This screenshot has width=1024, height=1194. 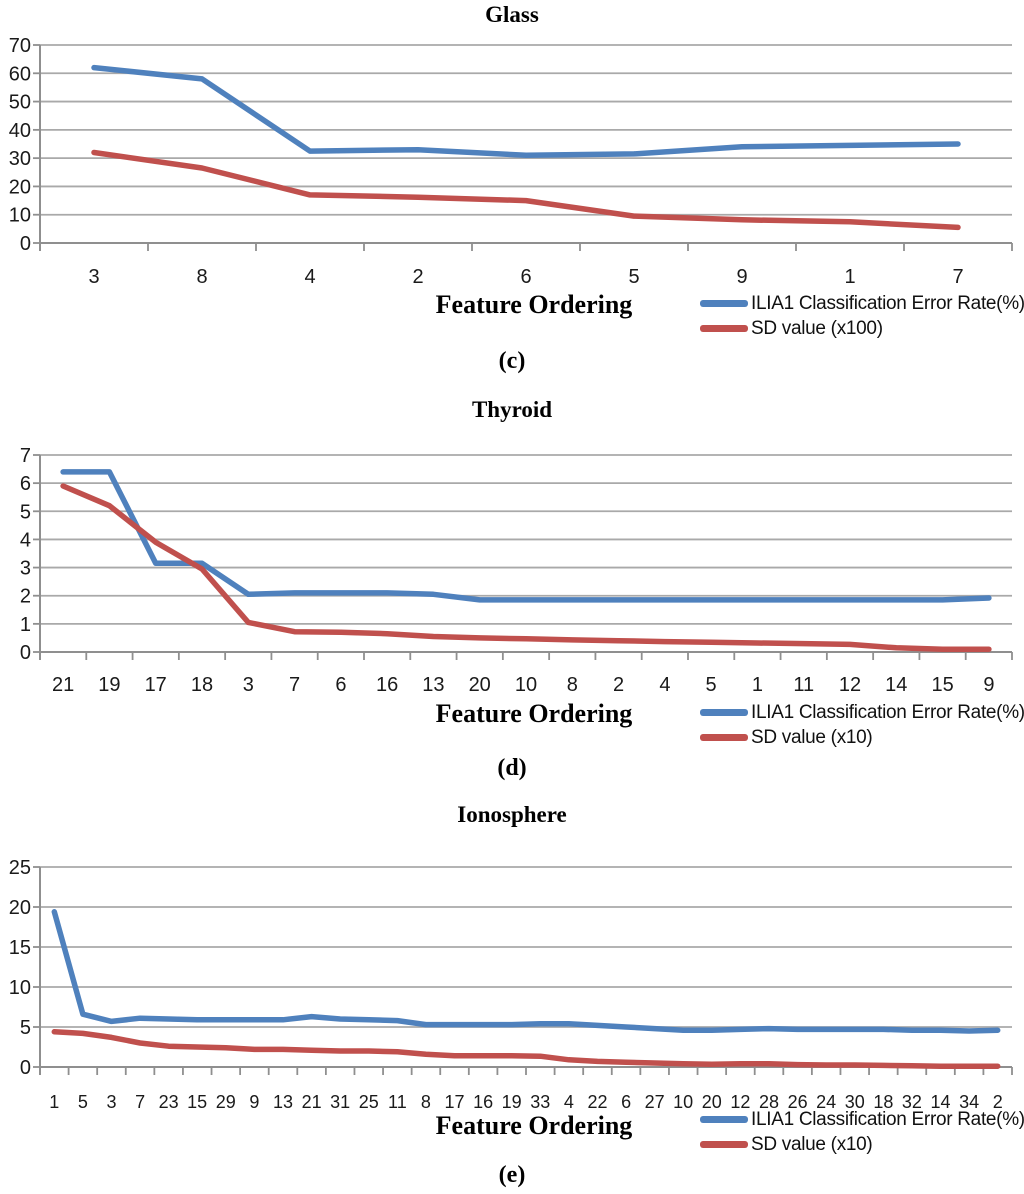 What do you see at coordinates (597, 1102) in the screenshot?
I see `x-tick-label: 22` at bounding box center [597, 1102].